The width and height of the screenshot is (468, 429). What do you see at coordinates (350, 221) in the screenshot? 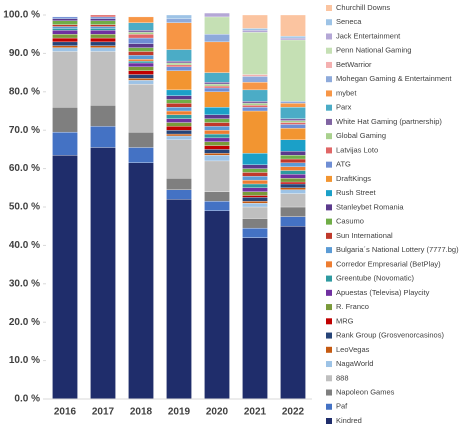
I see `legend-label: Casumo` at bounding box center [350, 221].